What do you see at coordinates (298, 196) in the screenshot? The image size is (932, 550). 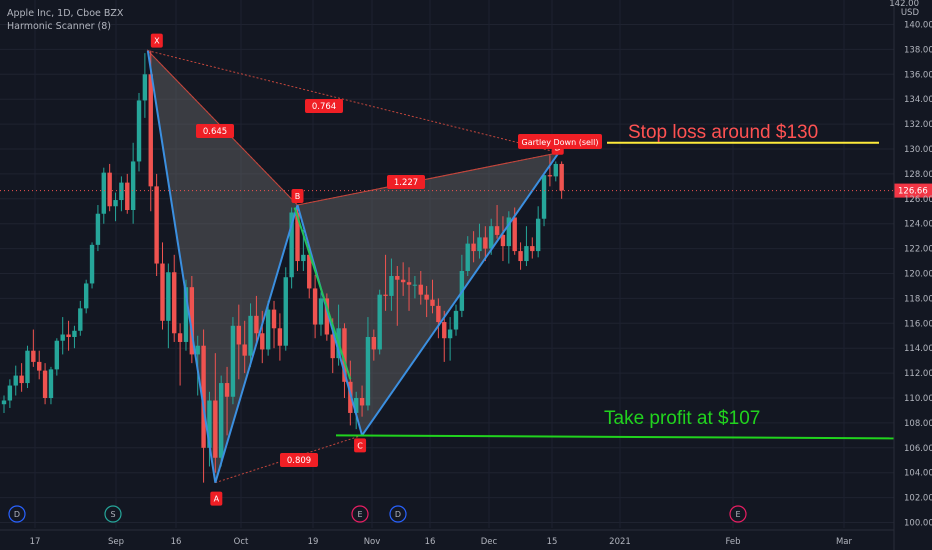 I see `pattern-point-label: B` at bounding box center [298, 196].